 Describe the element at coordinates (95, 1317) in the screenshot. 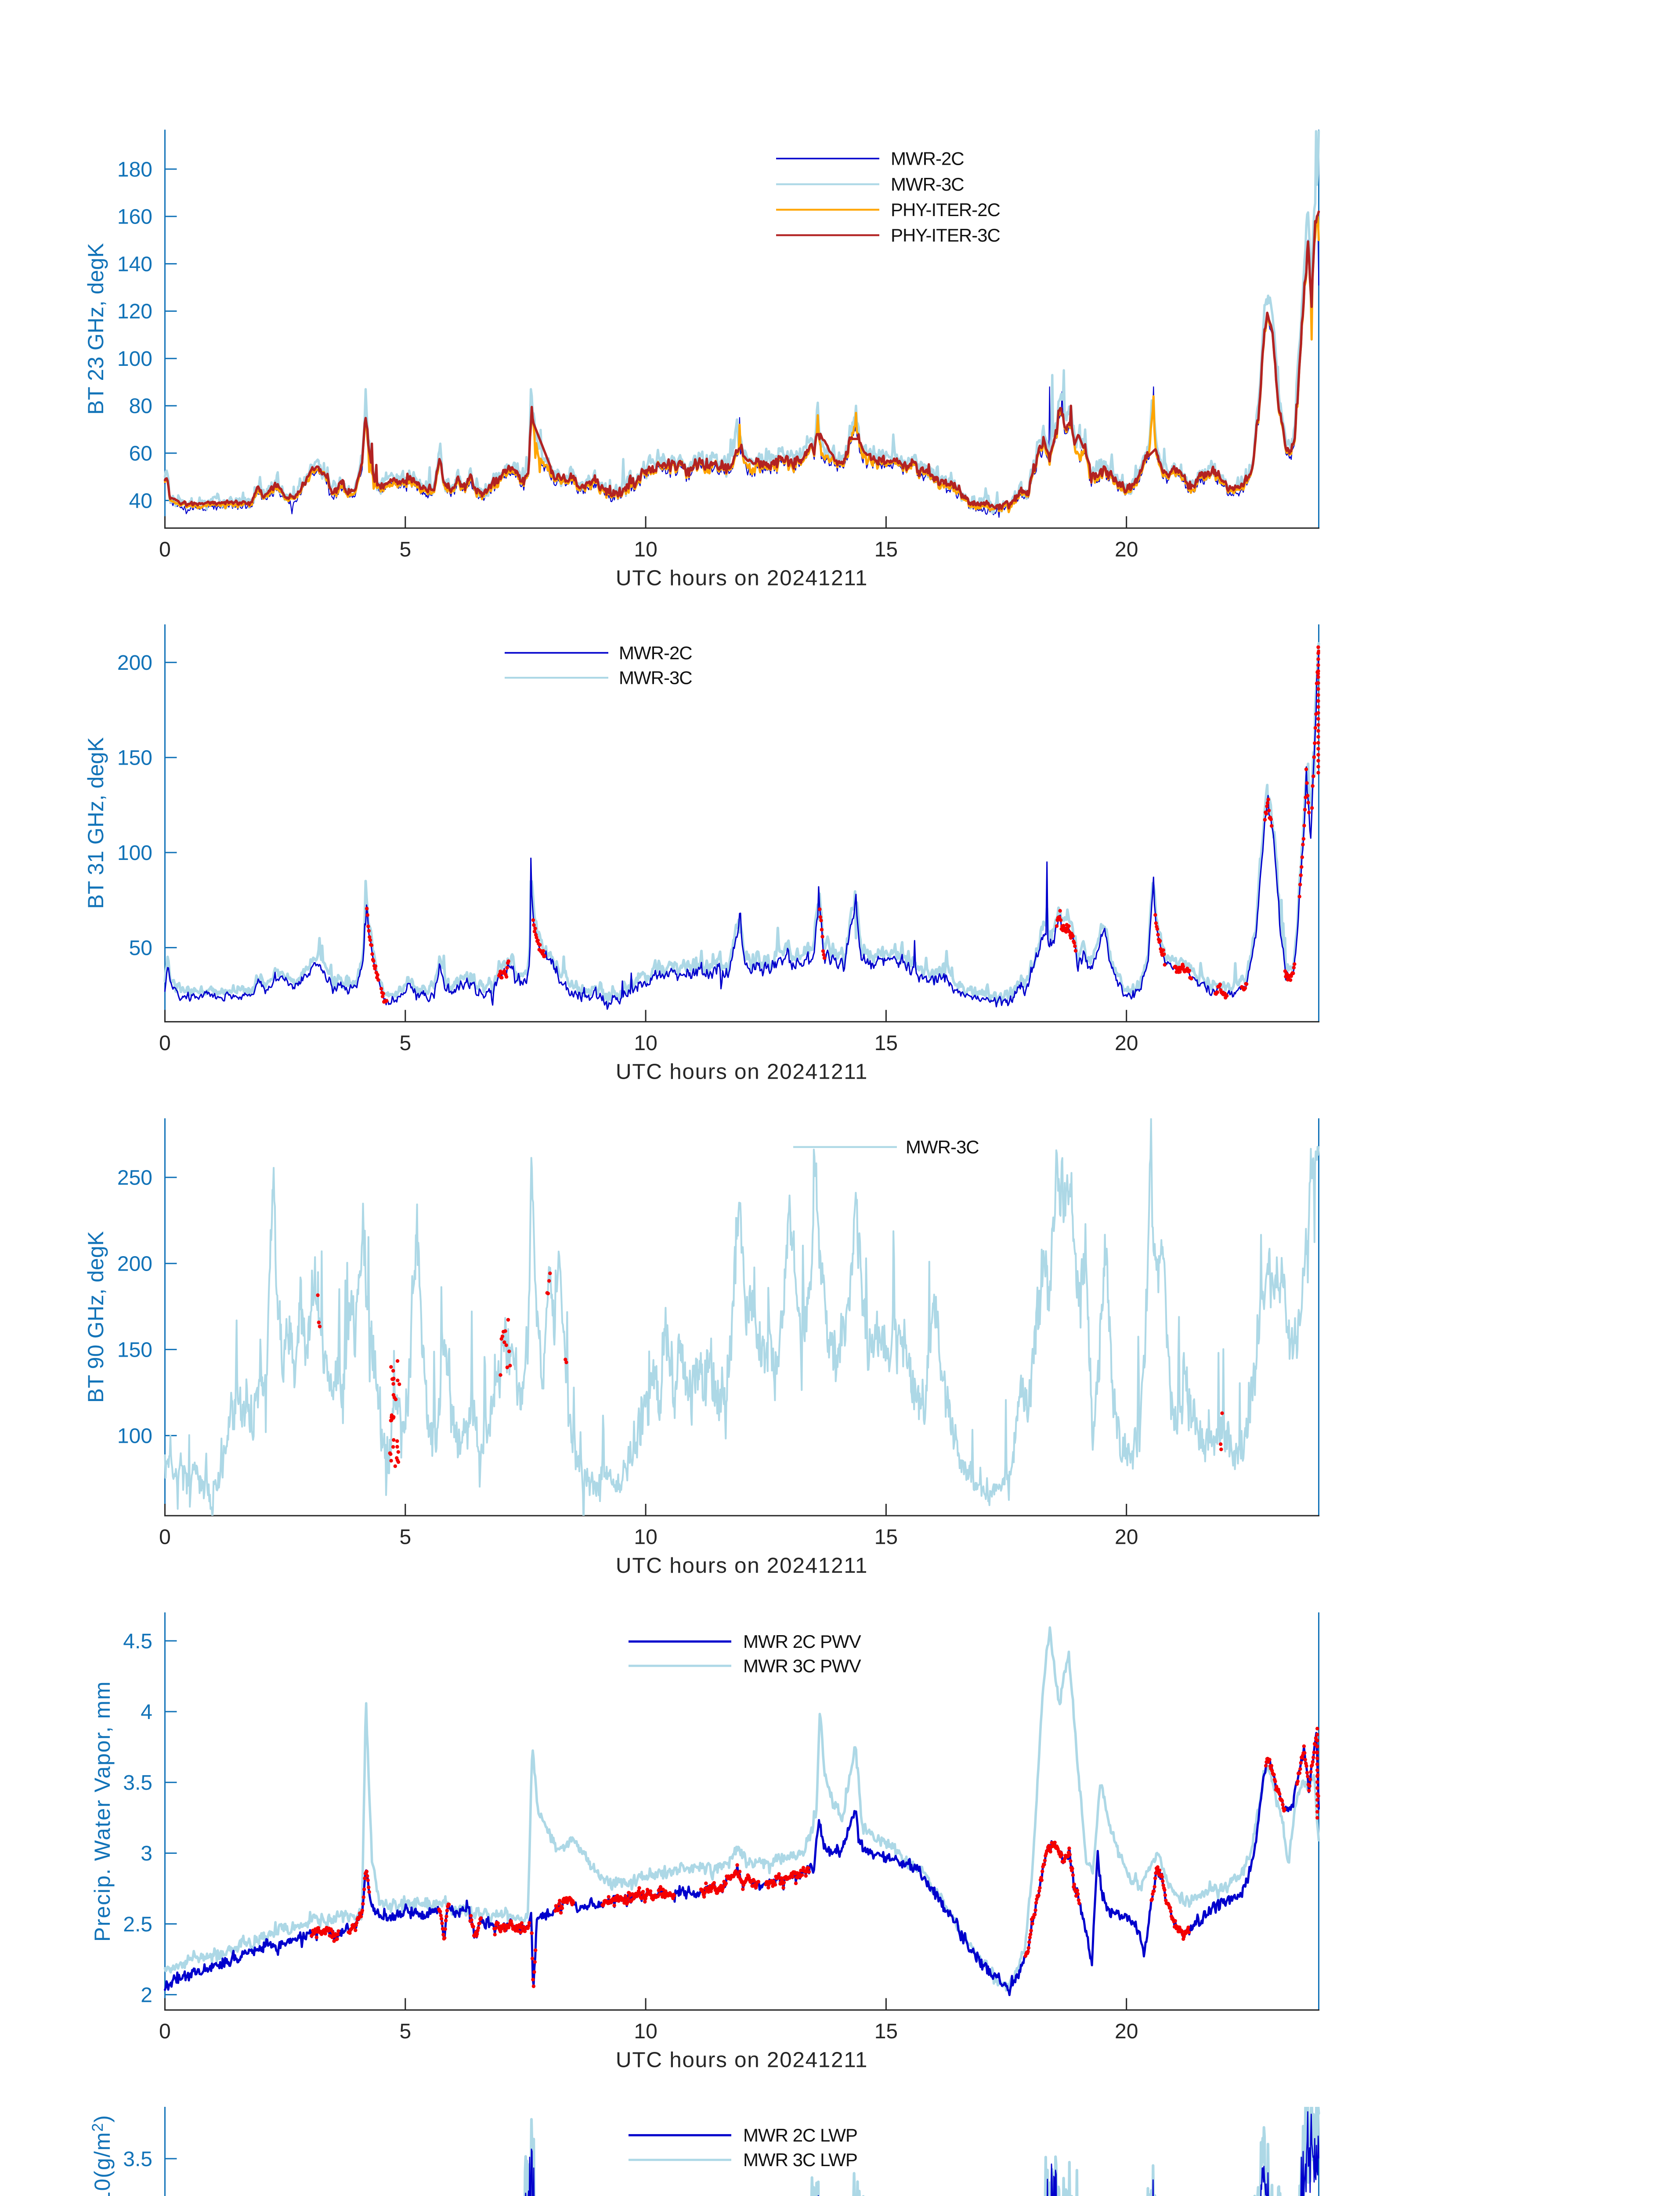

I see `svg-text: BT 90 GHz, degK` at that location.